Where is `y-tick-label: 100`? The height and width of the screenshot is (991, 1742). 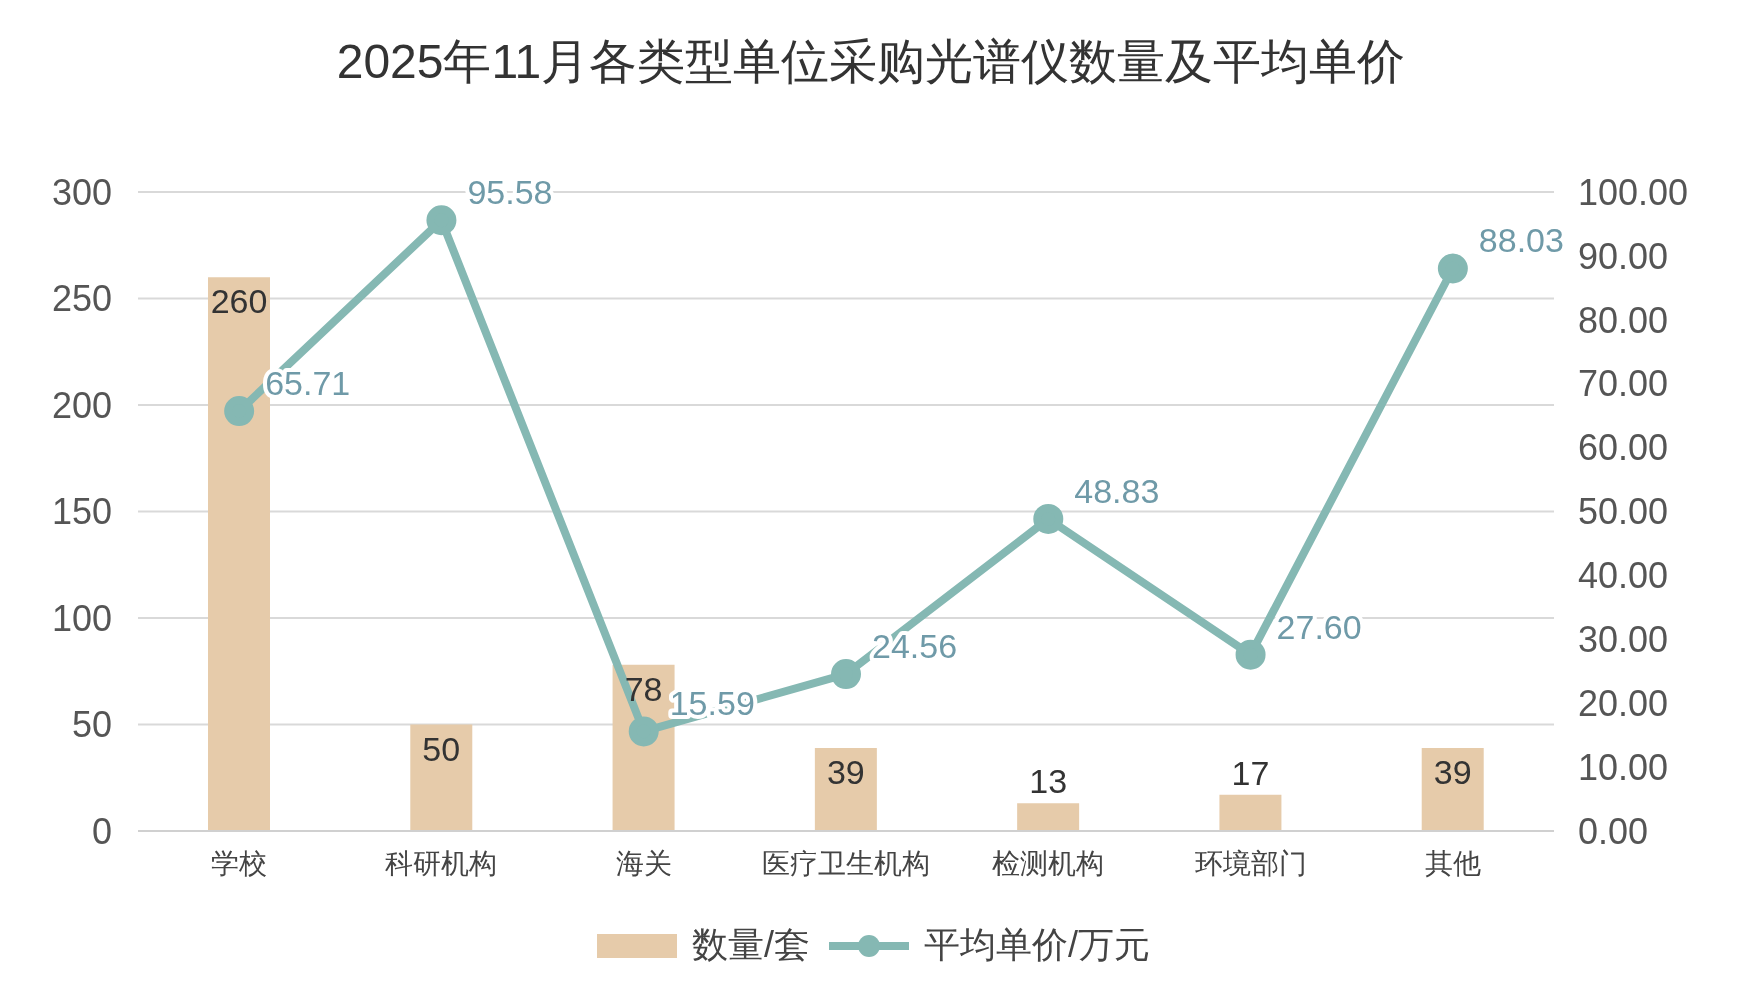 y-tick-label: 100 is located at coordinates (81, 618).